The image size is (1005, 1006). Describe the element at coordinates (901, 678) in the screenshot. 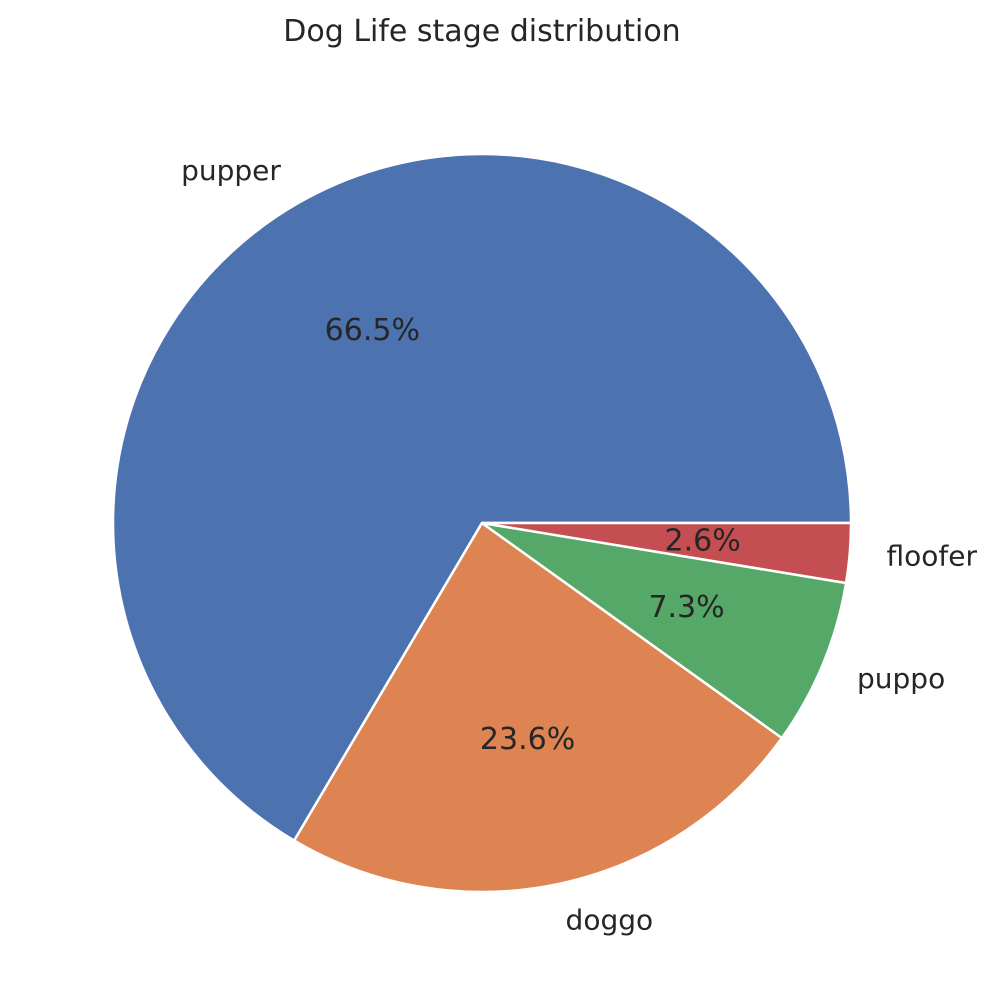

I see `slice-label-puppo: puppo` at that location.